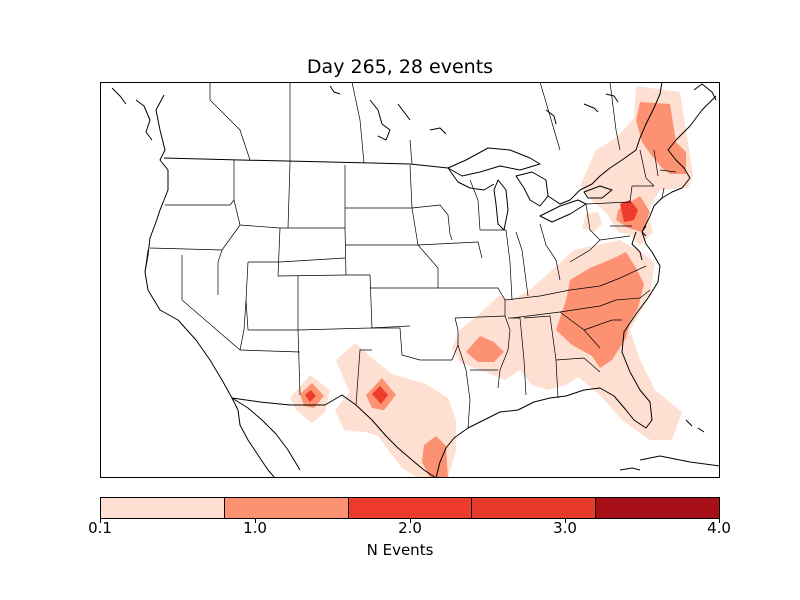  Describe the element at coordinates (306, 163) in the screenshot. I see `canada-border` at that location.